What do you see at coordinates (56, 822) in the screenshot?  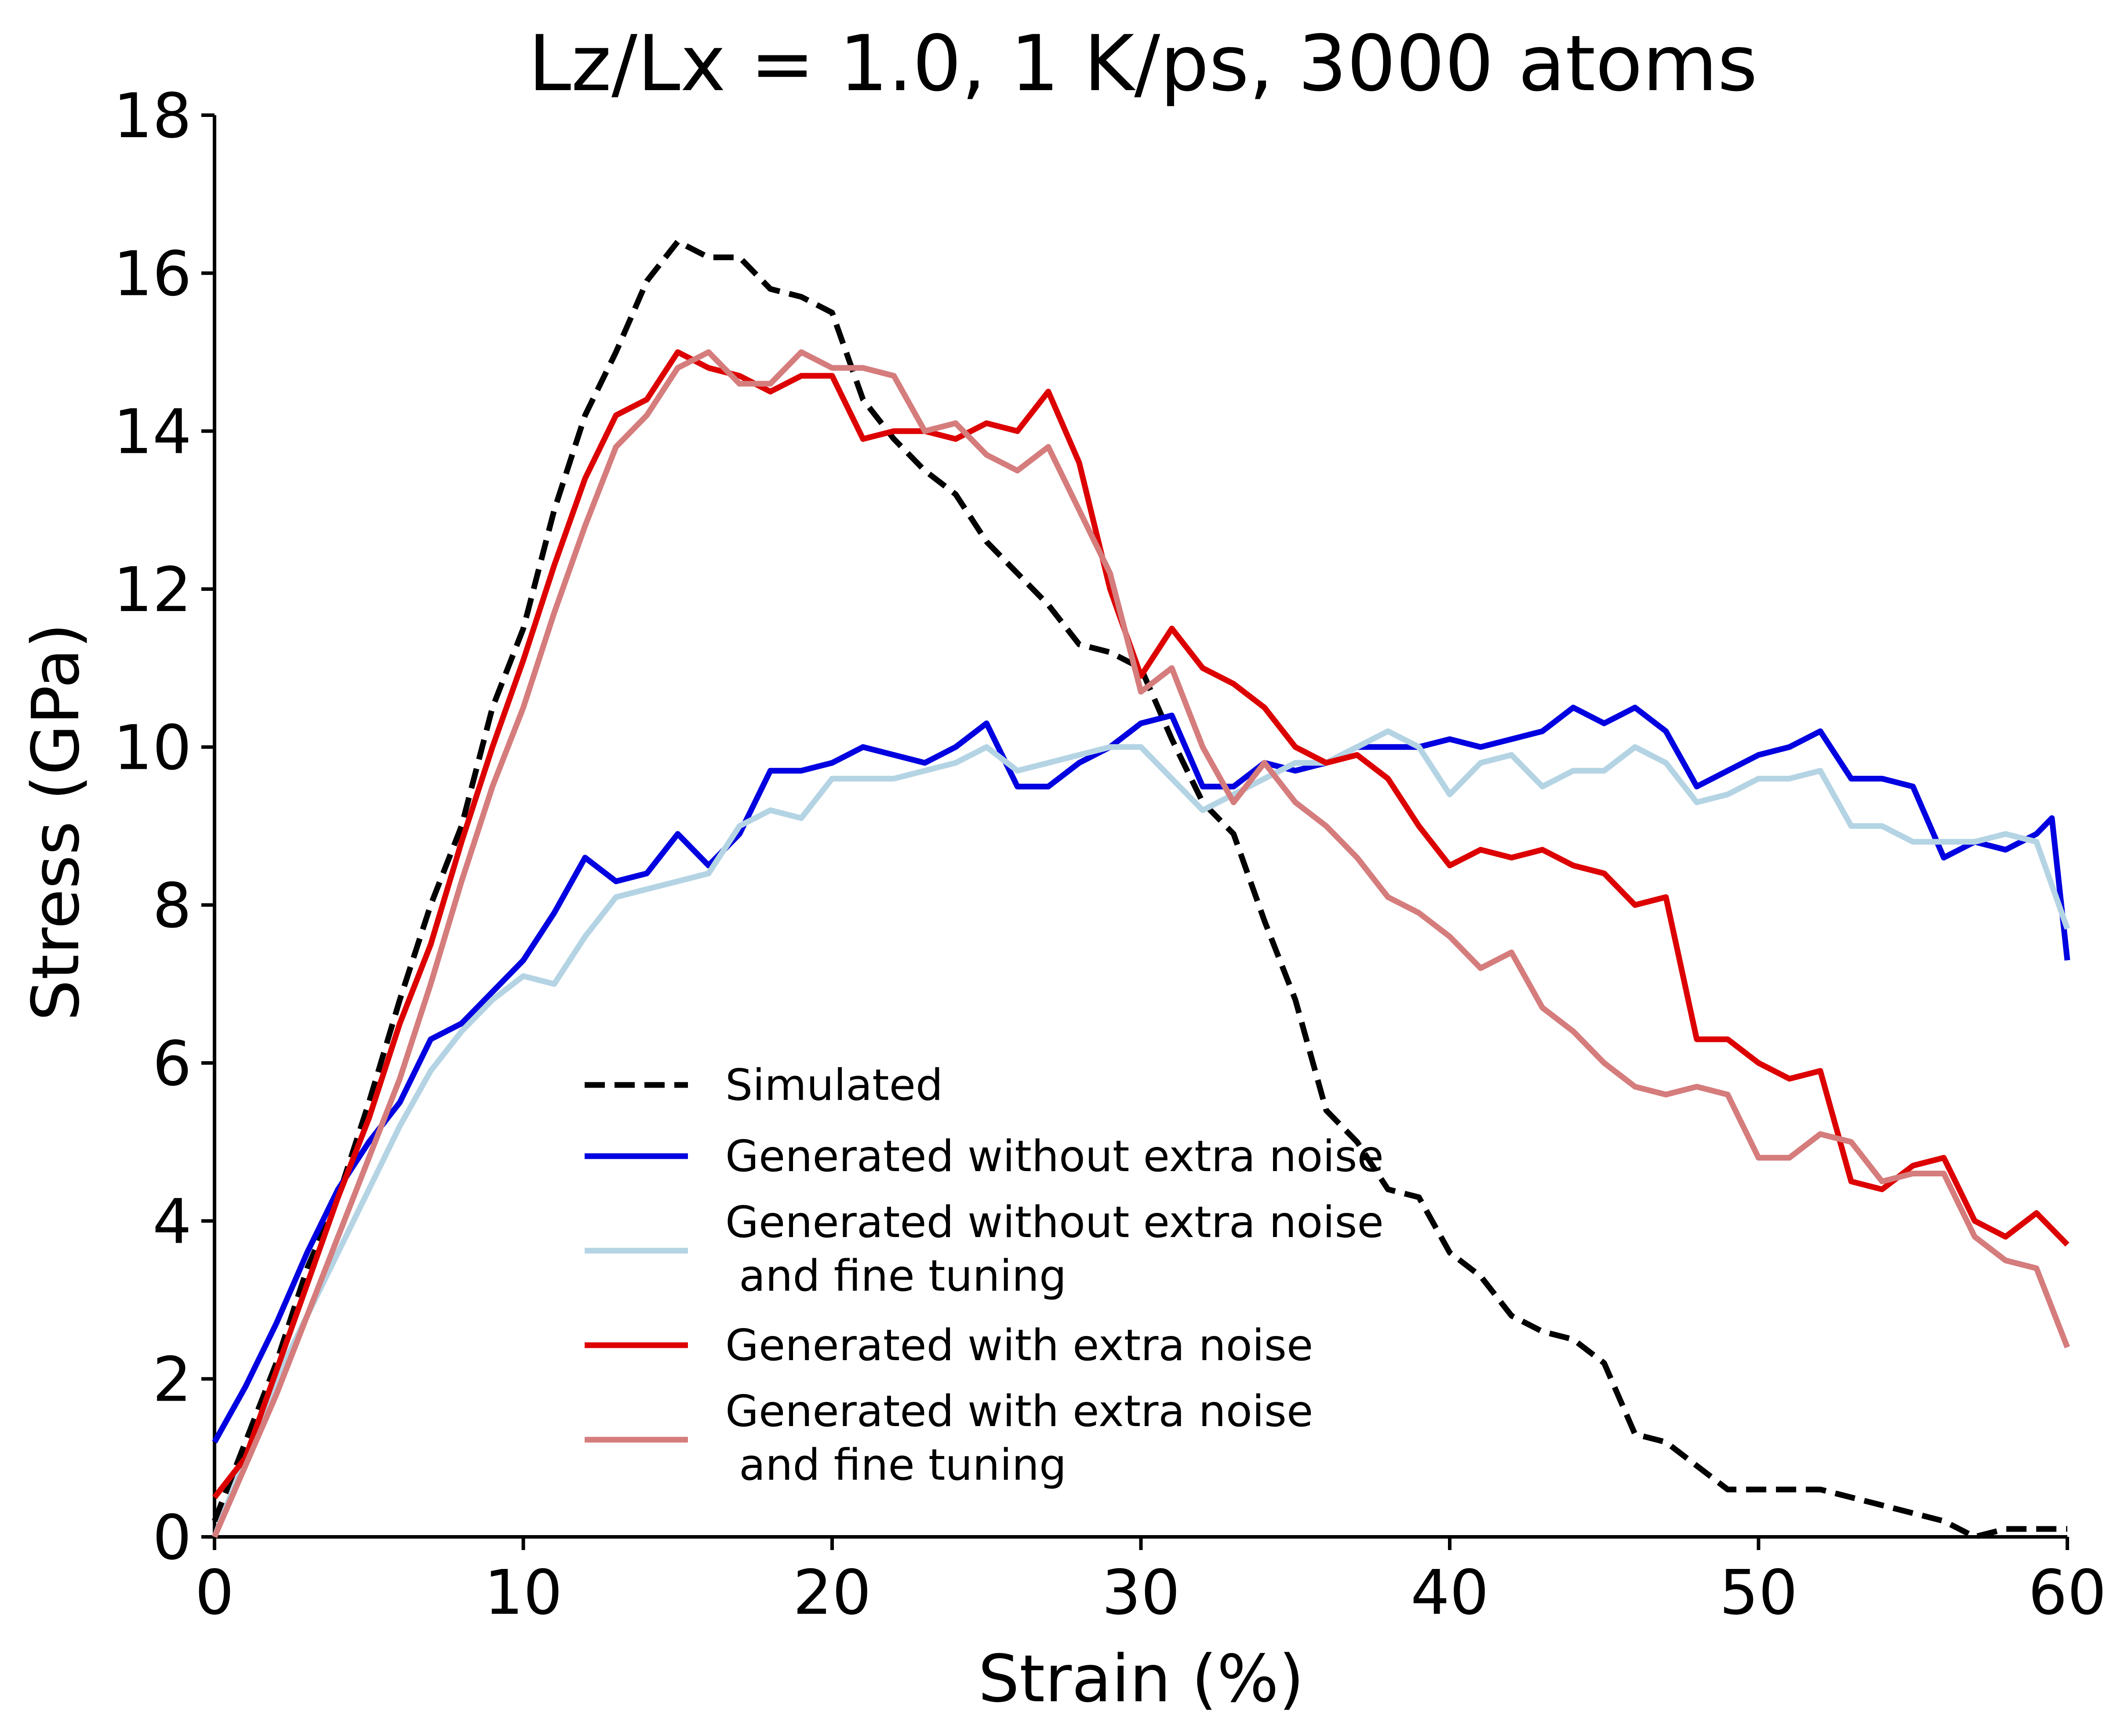 I see `y-axis-label: Stress (GPa)` at bounding box center [56, 822].